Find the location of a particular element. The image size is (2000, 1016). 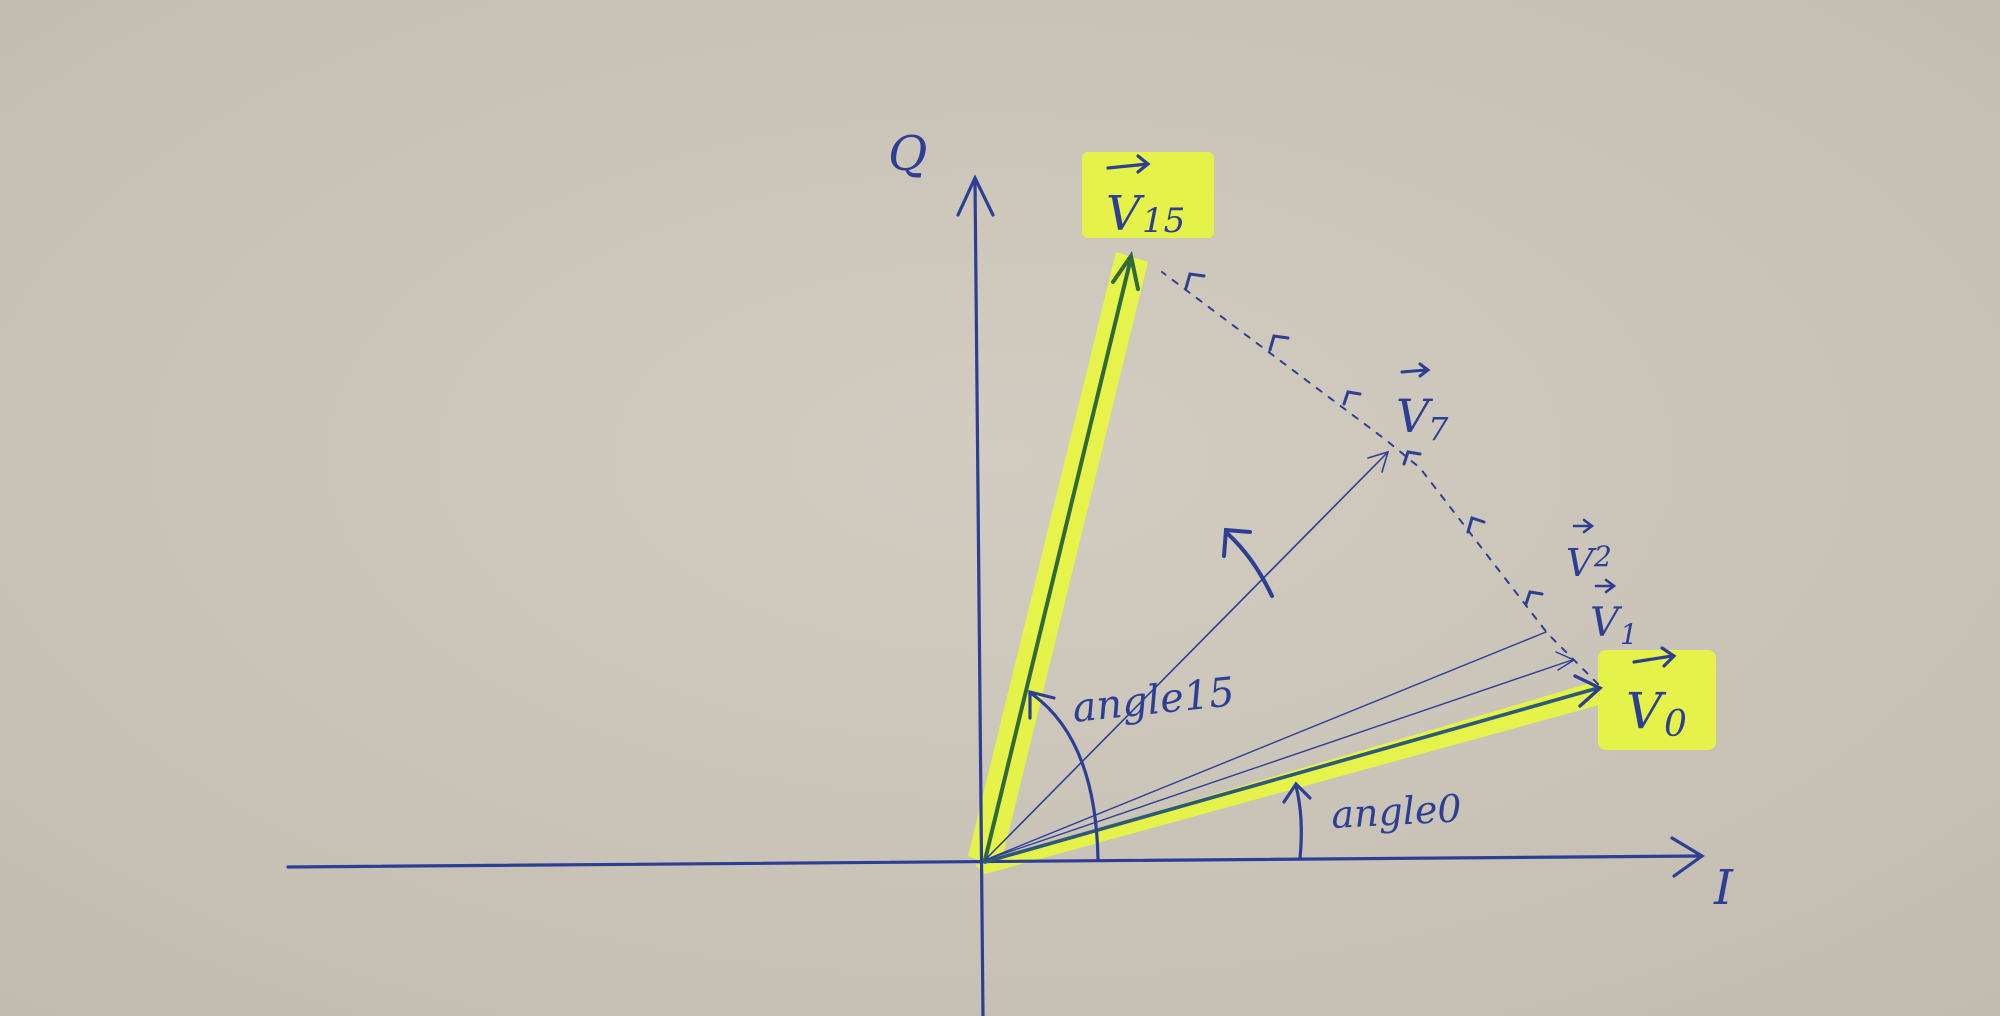

v15-label-highlight is located at coordinates (1148, 195).